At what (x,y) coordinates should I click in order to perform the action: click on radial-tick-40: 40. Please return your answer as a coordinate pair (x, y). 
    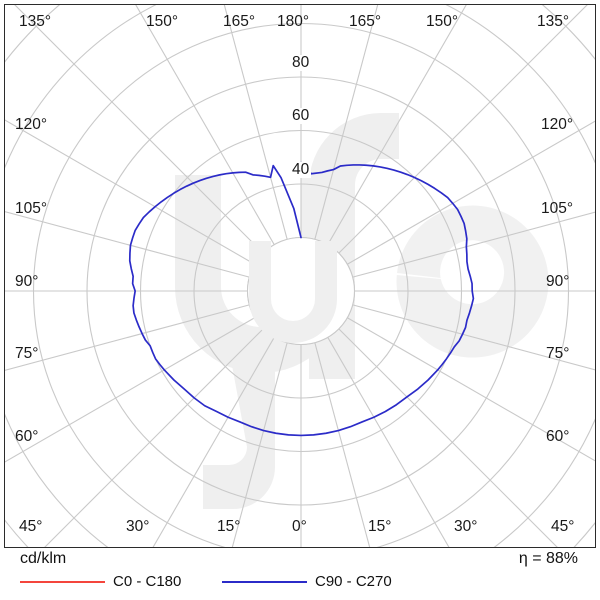
    Looking at the image, I should click on (301, 169).